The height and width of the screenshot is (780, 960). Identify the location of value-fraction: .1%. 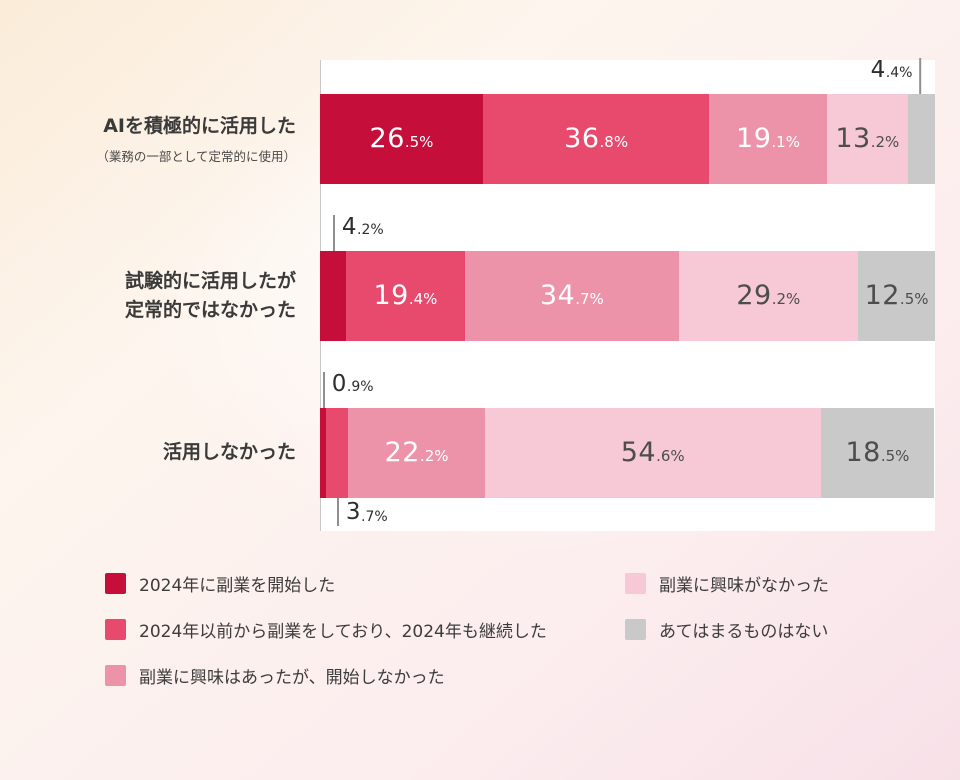
(785, 142).